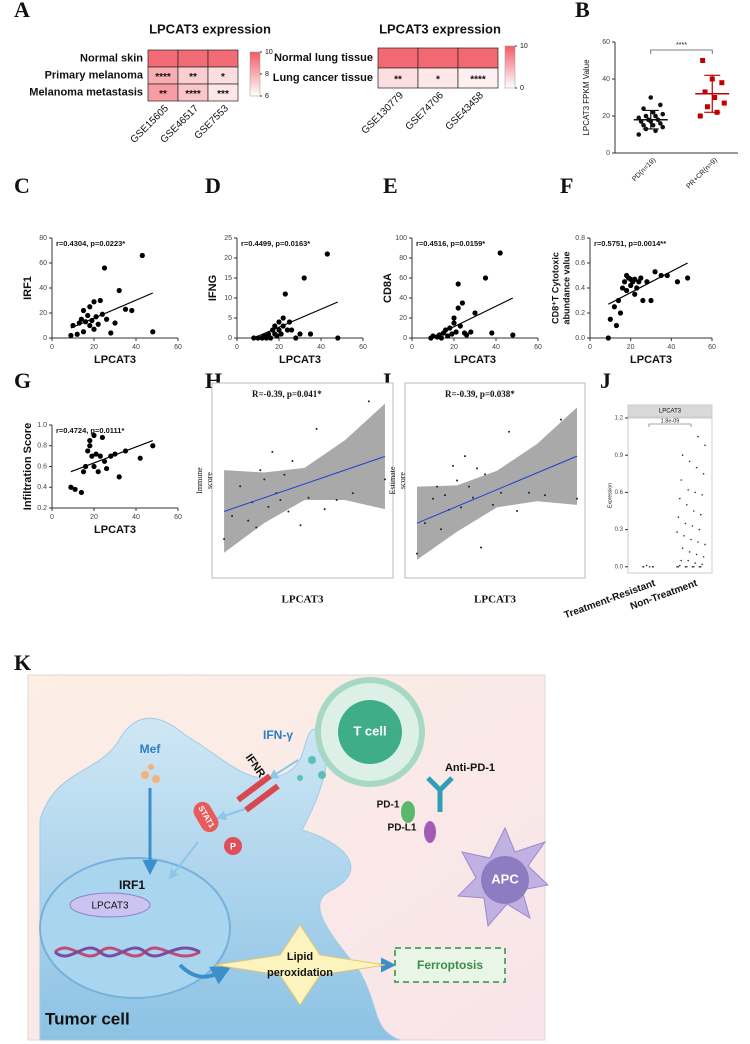 The height and width of the screenshot is (1044, 750). Describe the element at coordinates (323, 58) in the screenshot. I see `row-label: Normal lung tissue` at that location.